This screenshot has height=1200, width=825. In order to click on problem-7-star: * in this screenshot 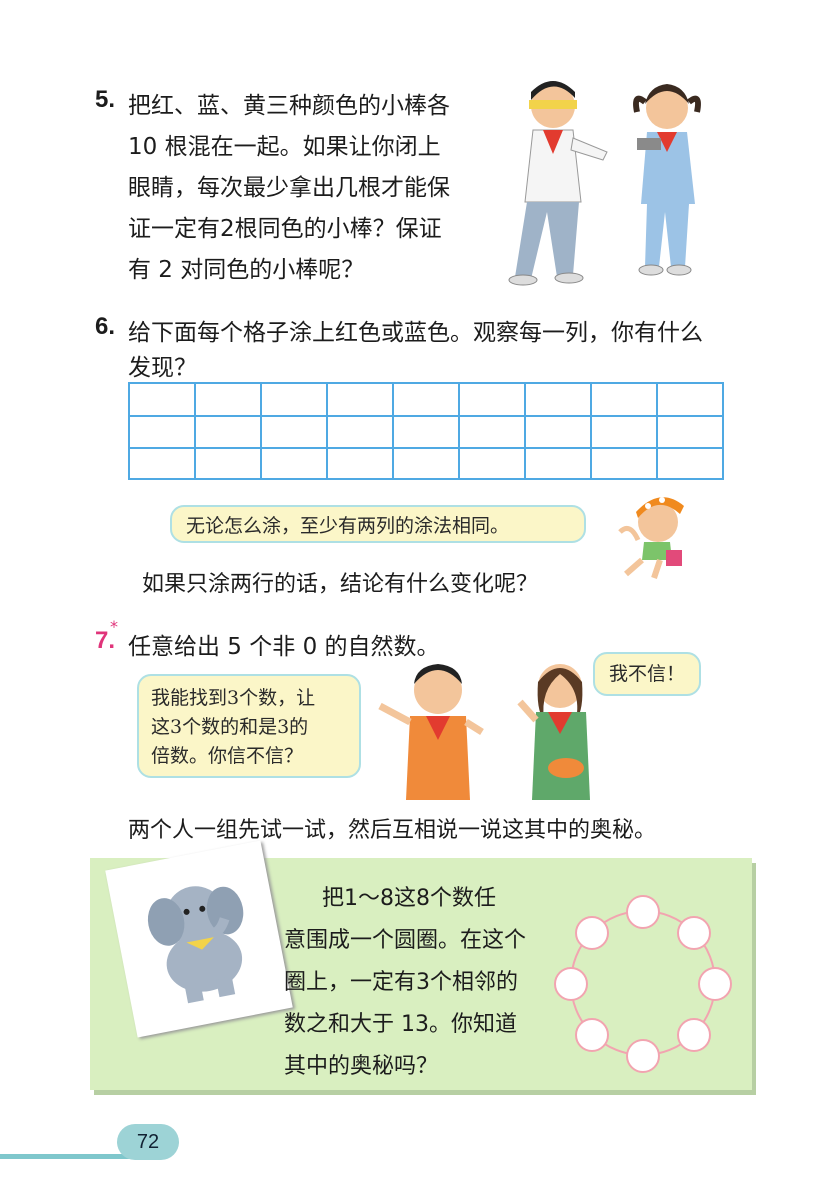, I will do `click(114, 626)`.